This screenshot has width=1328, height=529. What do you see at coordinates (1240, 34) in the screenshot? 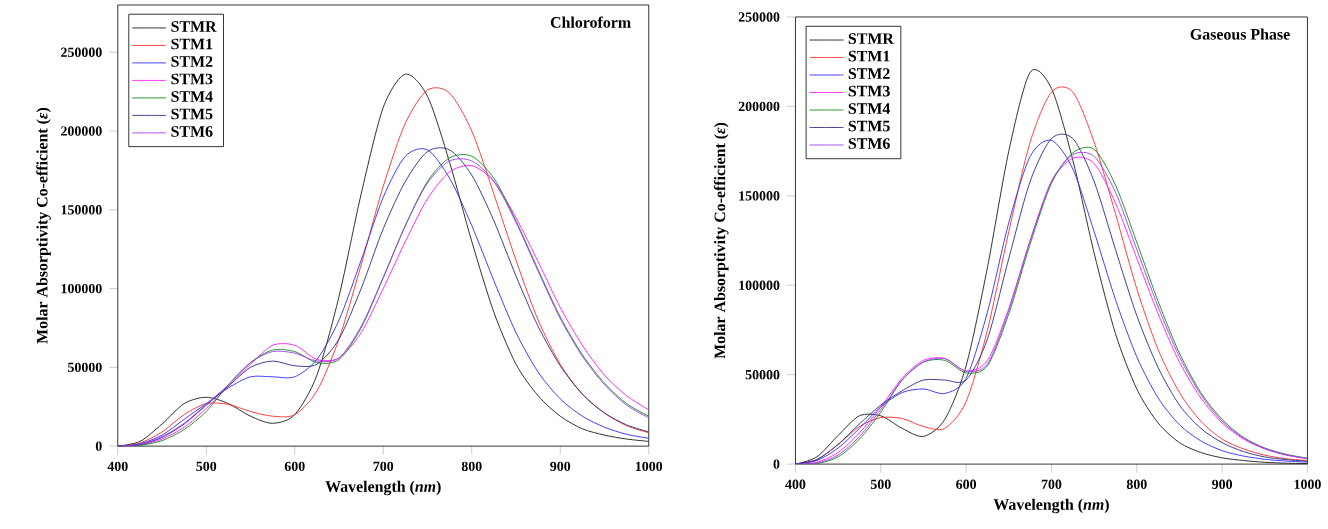
I see `annotation: Gaseous Phase` at bounding box center [1240, 34].